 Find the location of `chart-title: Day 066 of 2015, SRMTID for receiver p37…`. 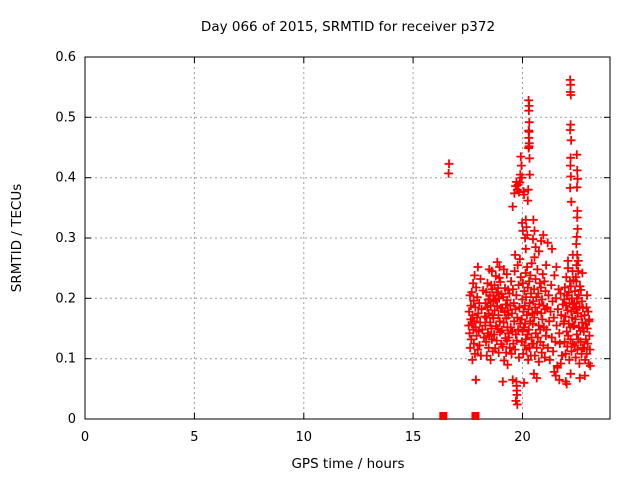

chart-title: Day 066 of 2015, SRMTID for receiver p37… is located at coordinates (348, 27).